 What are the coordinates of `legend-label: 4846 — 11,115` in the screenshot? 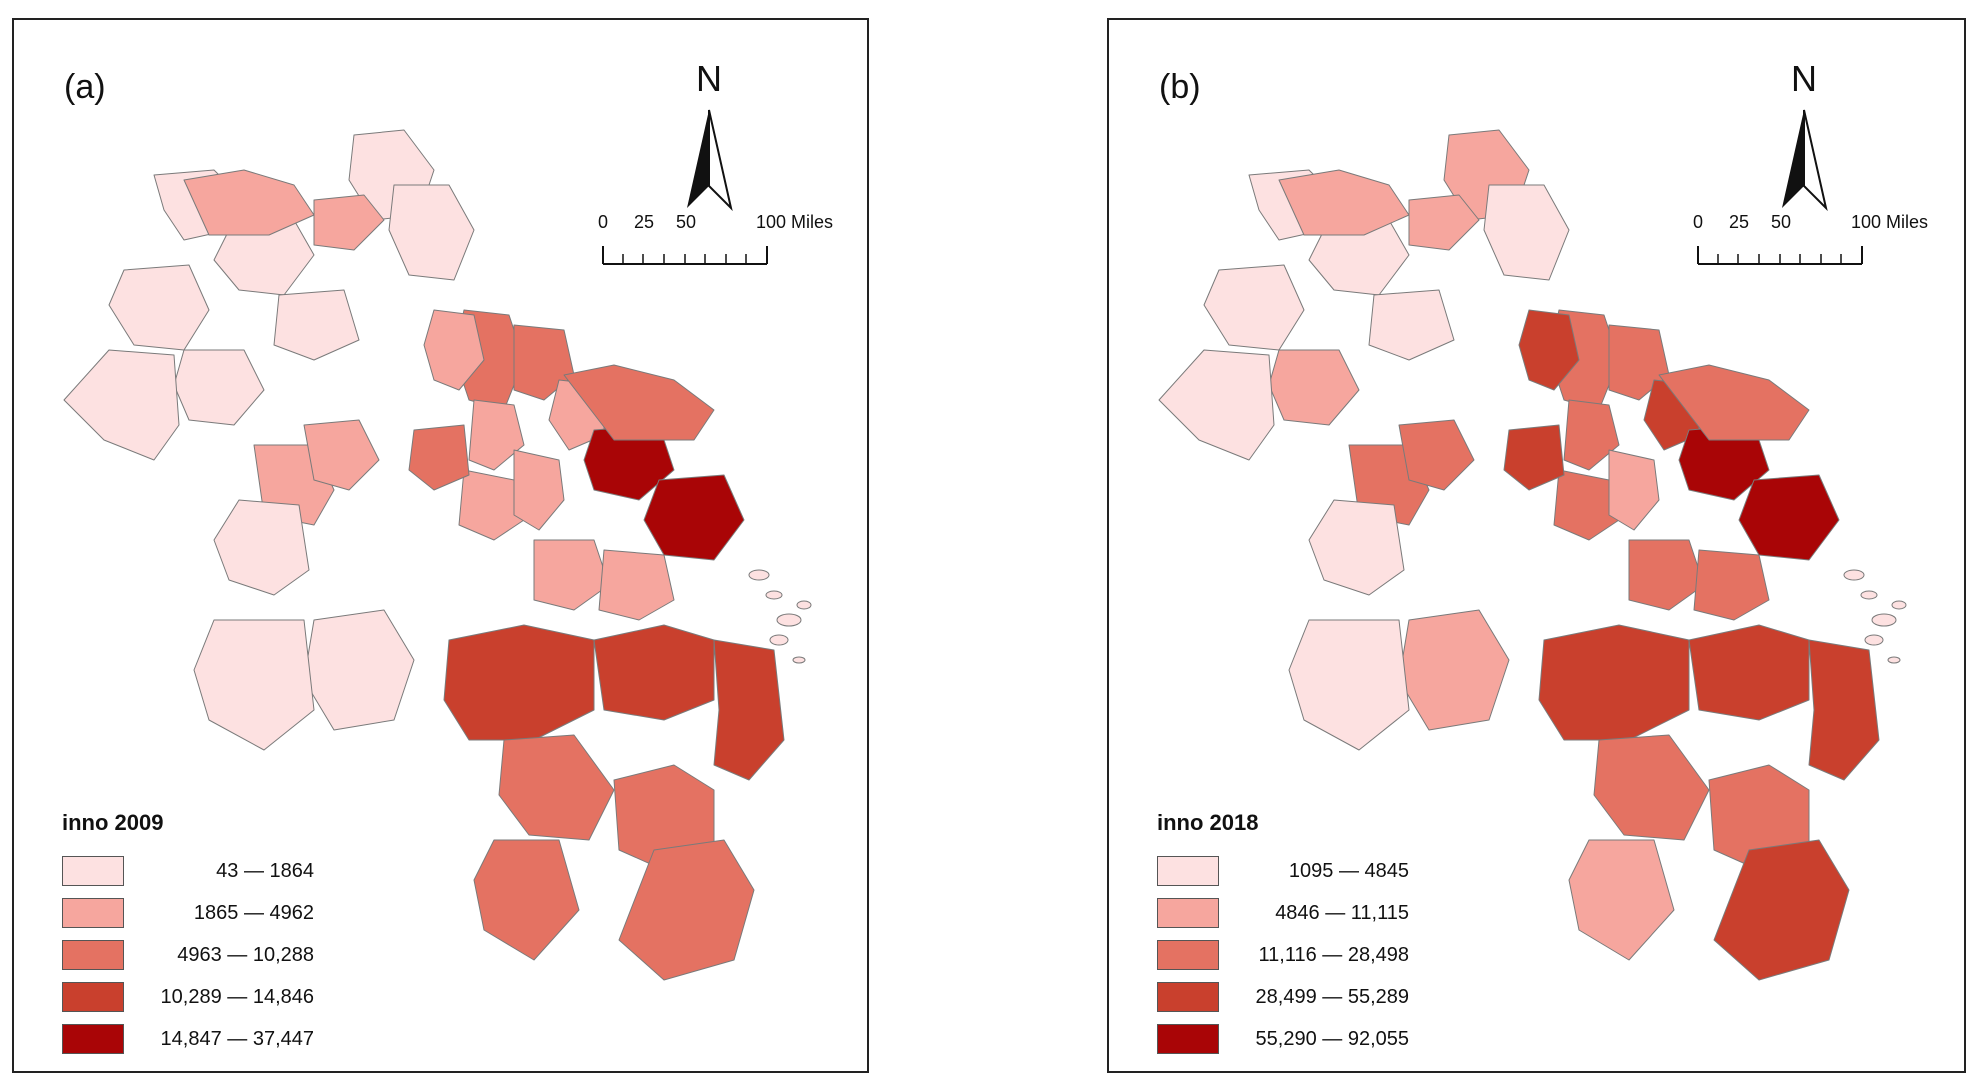 It's located at (1342, 912).